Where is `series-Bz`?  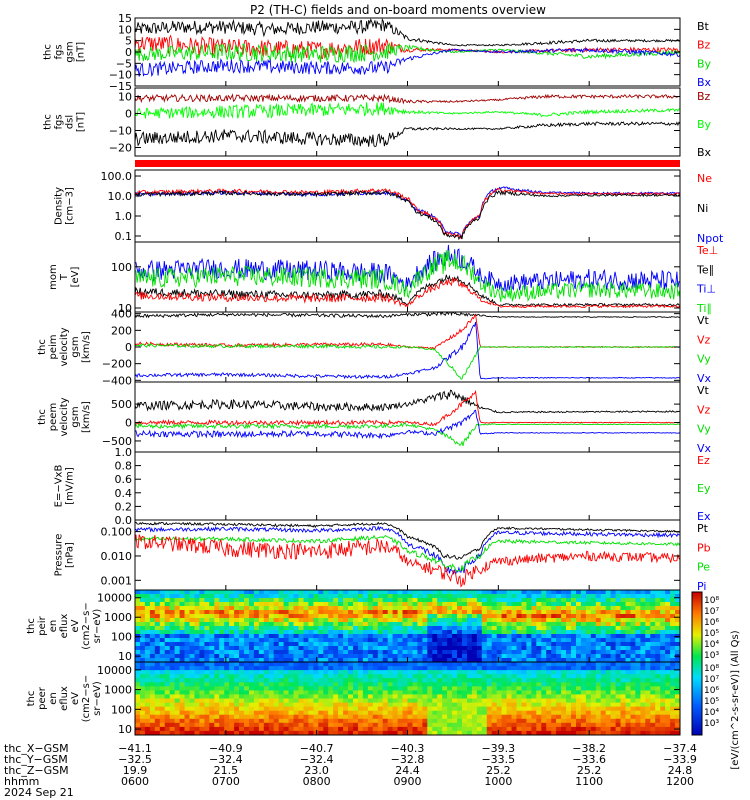
series-Bz is located at coordinates (407, 99).